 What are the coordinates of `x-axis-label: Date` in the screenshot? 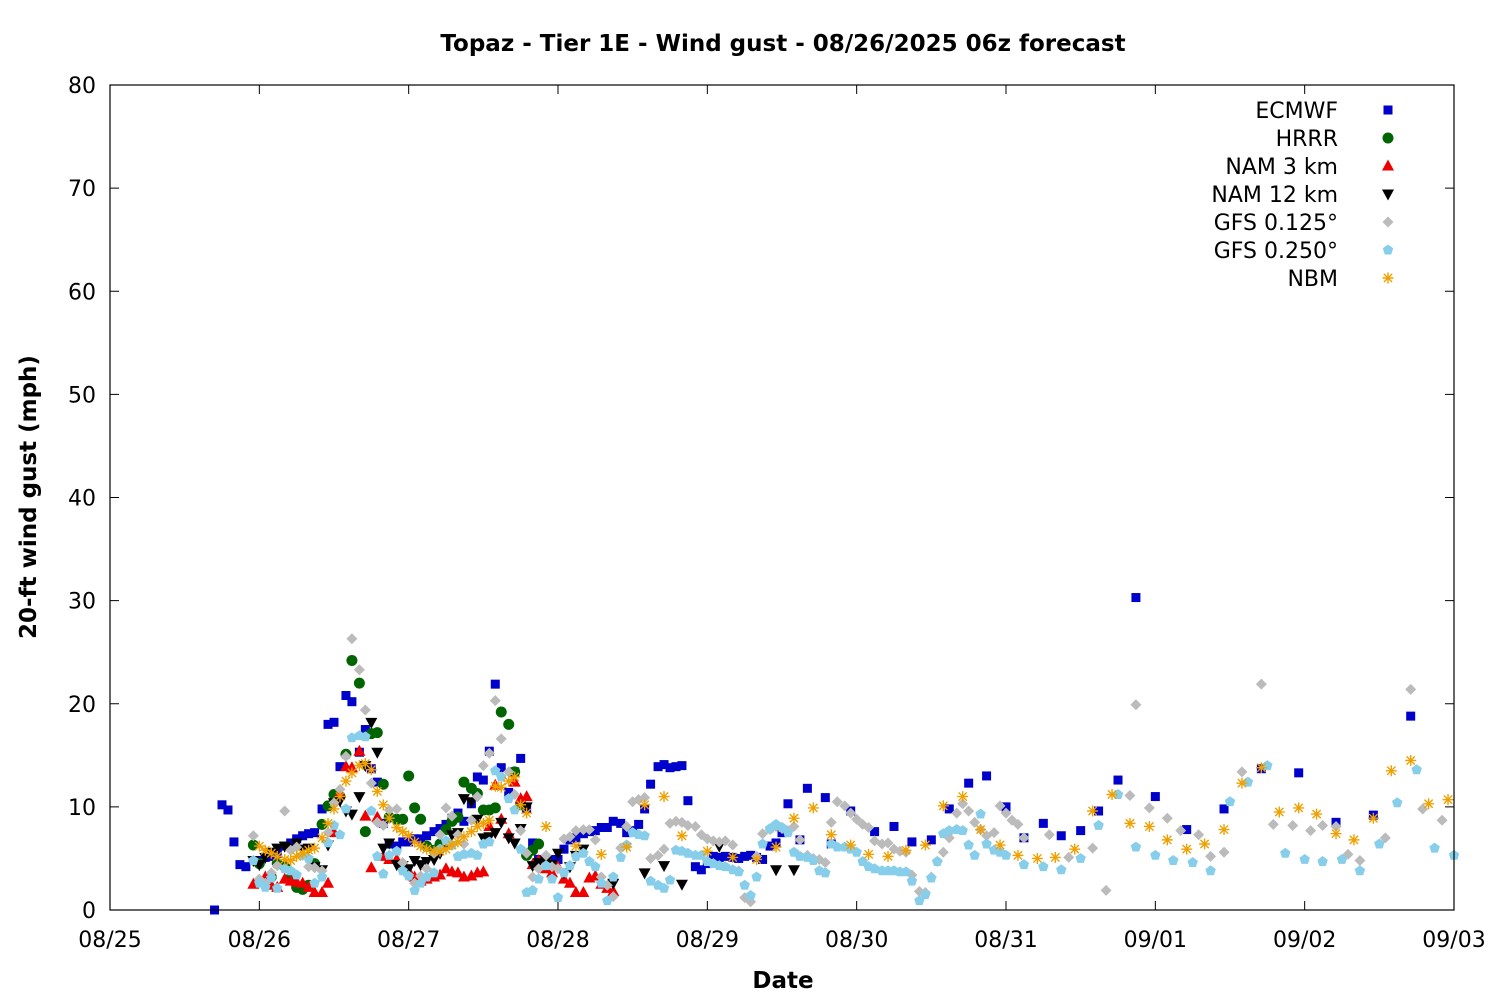 It's located at (782, 981).